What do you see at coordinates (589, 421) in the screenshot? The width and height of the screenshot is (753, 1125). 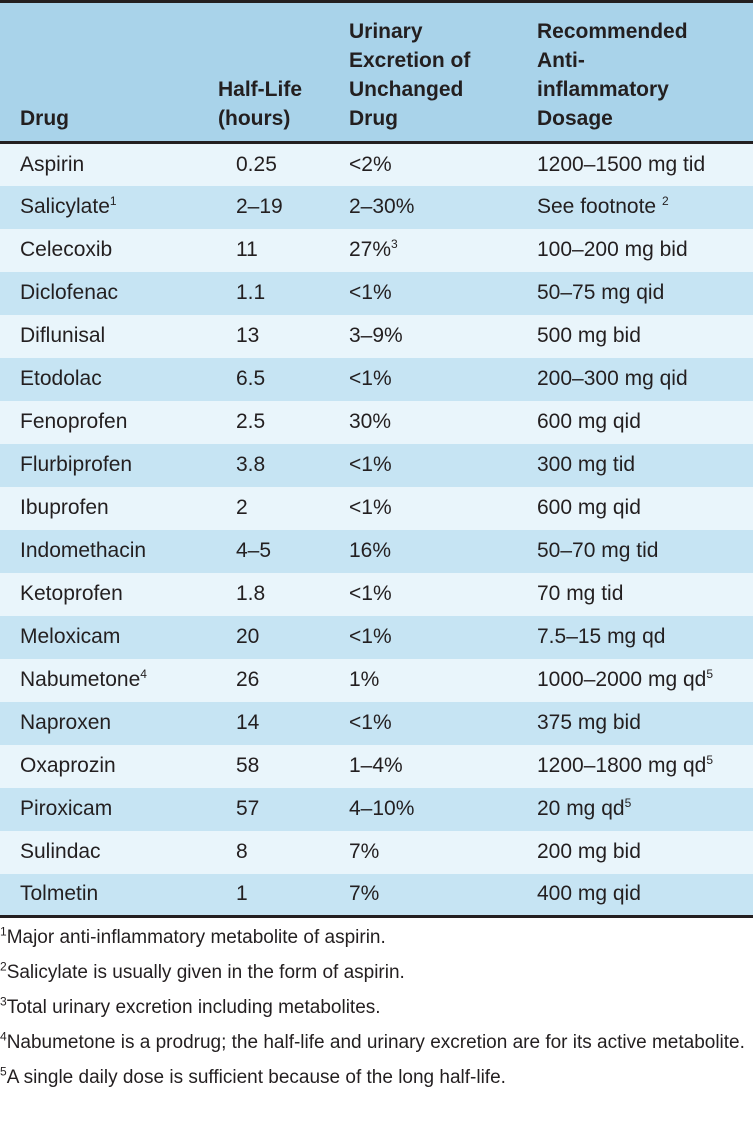 I see `cell-dosage-text: 600 mg qid` at bounding box center [589, 421].